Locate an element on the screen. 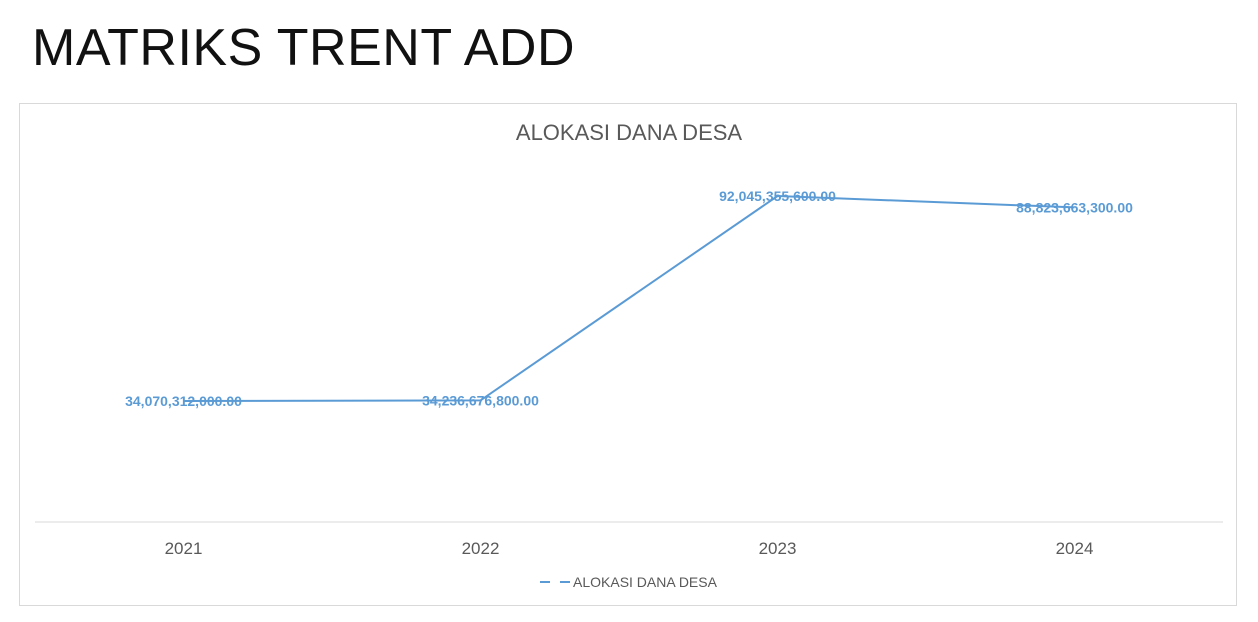  legend: ALOKASI DANA DESA is located at coordinates (629, 582).